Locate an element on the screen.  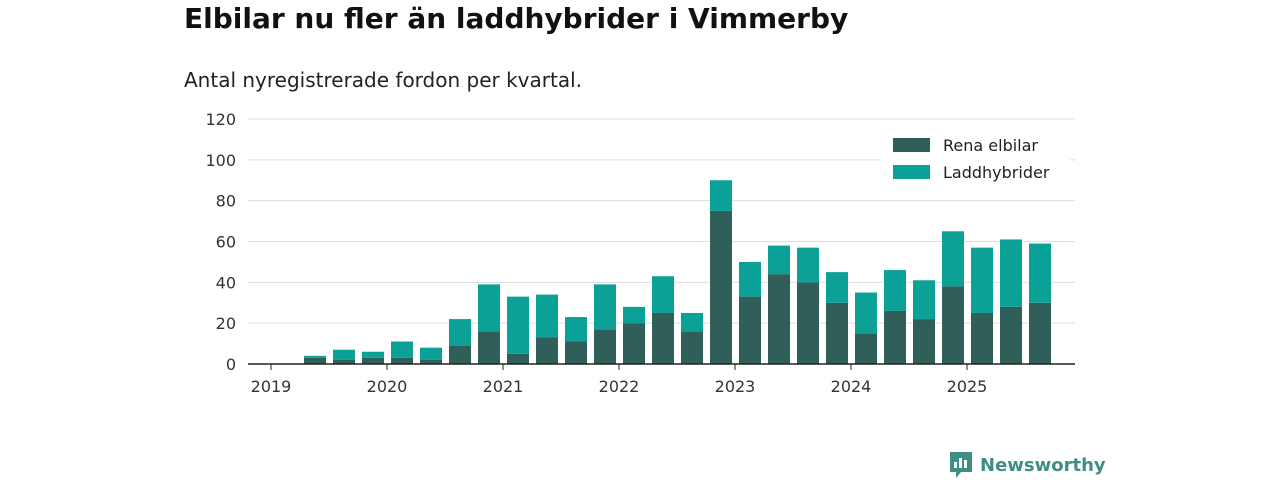
y-tick-label: 80 is located at coordinates (226, 201).